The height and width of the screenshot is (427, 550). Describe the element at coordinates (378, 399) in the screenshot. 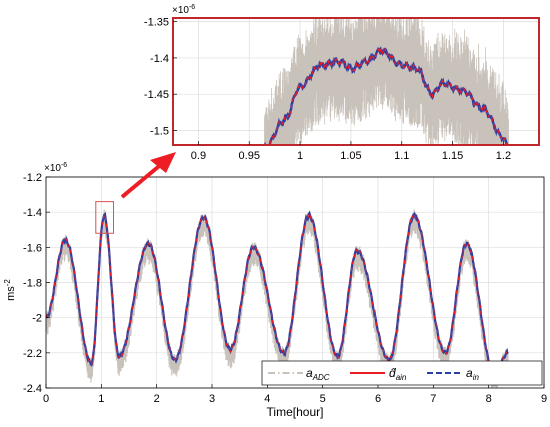

I see `main-x-tick-label: 6` at that location.